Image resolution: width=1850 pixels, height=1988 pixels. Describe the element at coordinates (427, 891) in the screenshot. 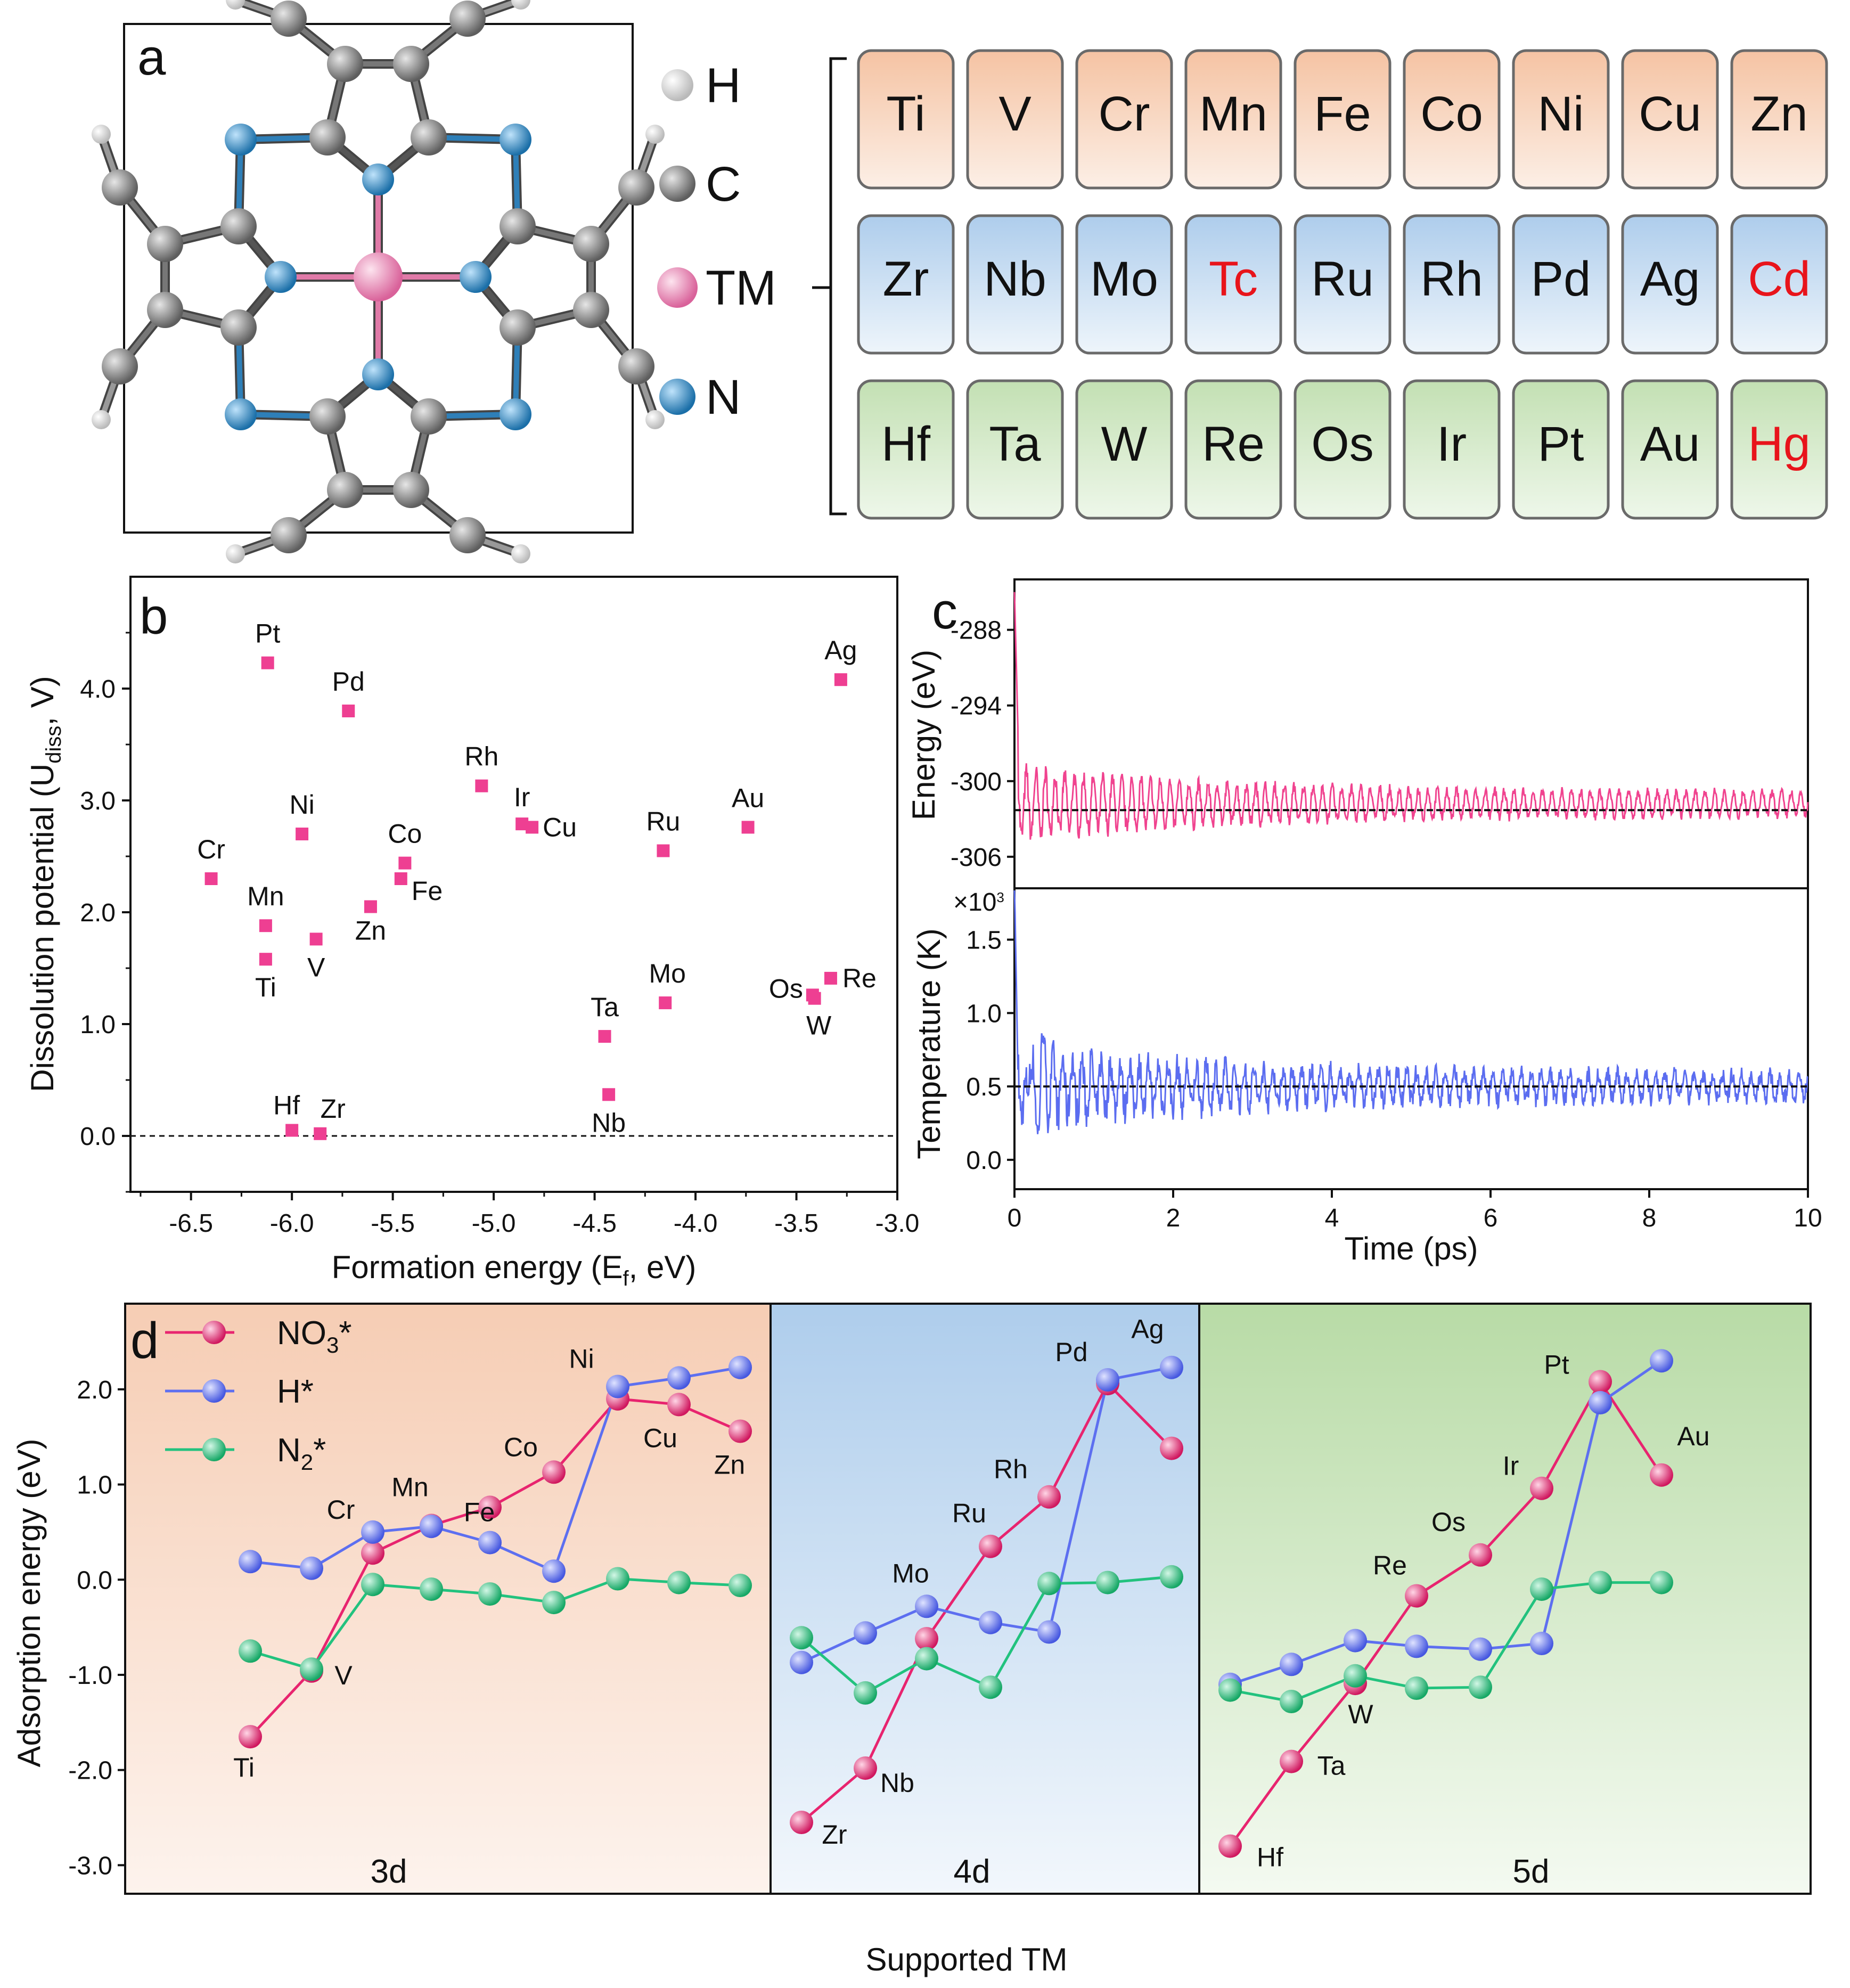

I see `scatter-point-label: Fe` at that location.